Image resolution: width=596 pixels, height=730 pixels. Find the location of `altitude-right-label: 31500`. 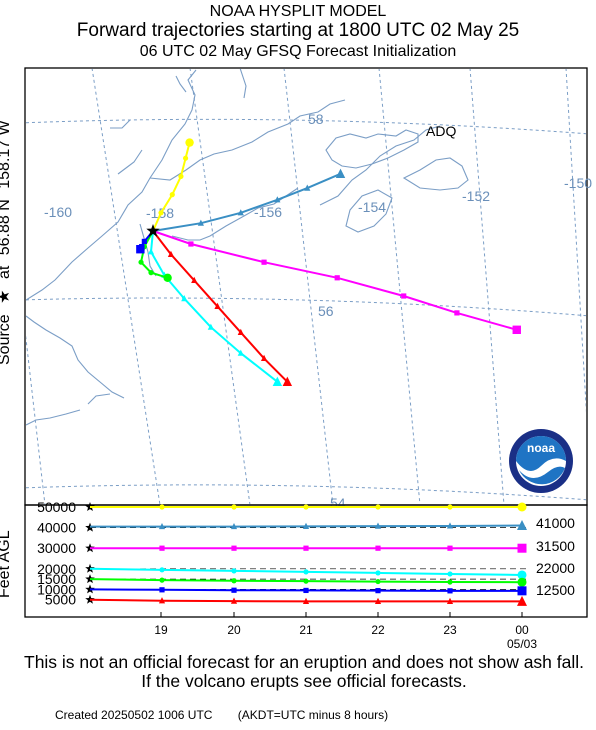

altitude-right-label: 31500 is located at coordinates (555, 546).